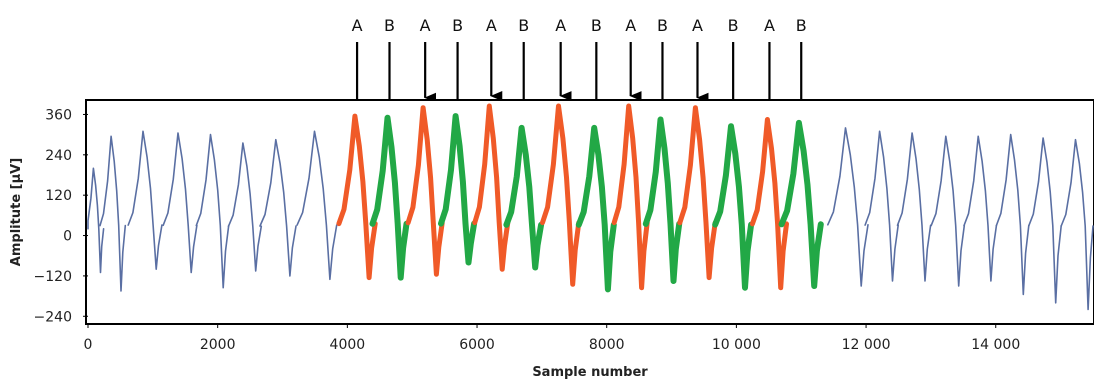  Describe the element at coordinates (67, 237) in the screenshot. I see `y-tick-label: 0` at that location.